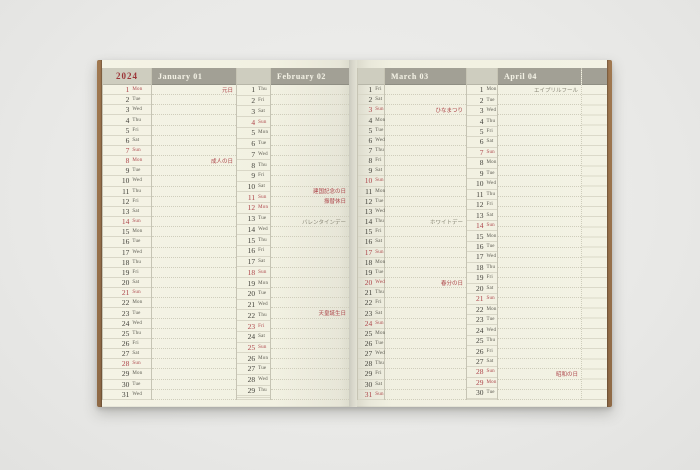 This screenshot has height=470, width=700. Describe the element at coordinates (194, 76) in the screenshot. I see `month-header-january: January 01` at that location.